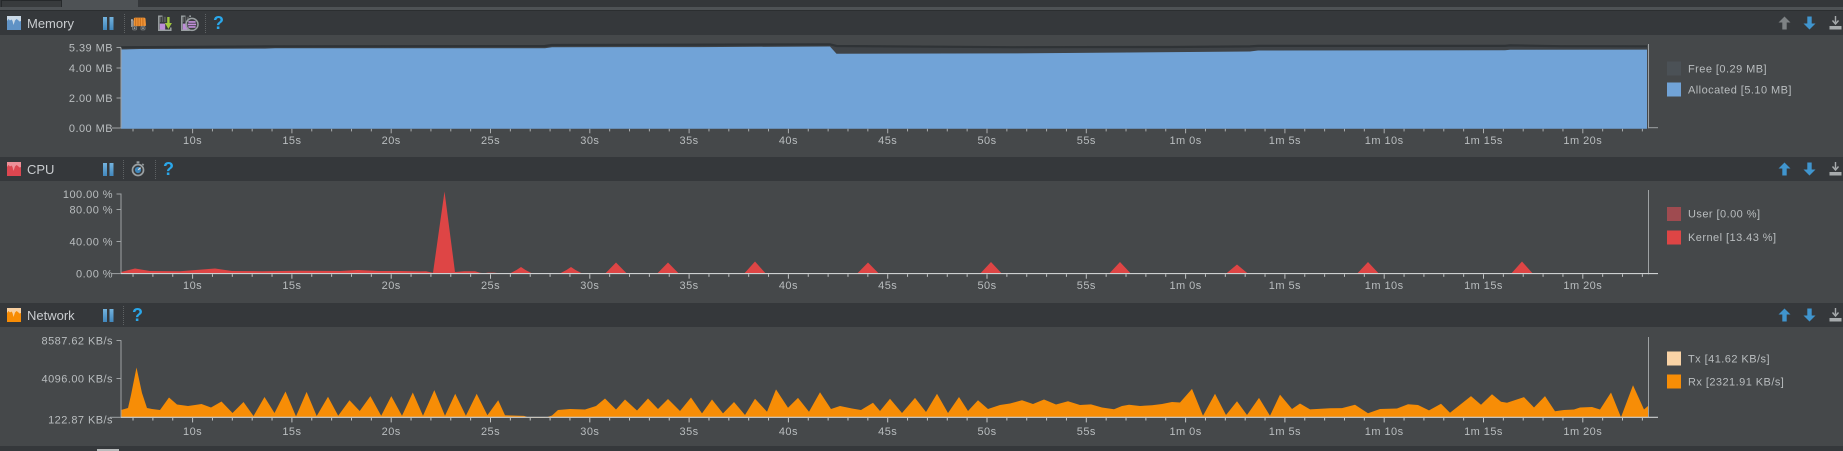 This screenshot has height=451, width=1843. What do you see at coordinates (77, 341) in the screenshot?
I see `svg-text: 8587.62 KB/s` at bounding box center [77, 341].